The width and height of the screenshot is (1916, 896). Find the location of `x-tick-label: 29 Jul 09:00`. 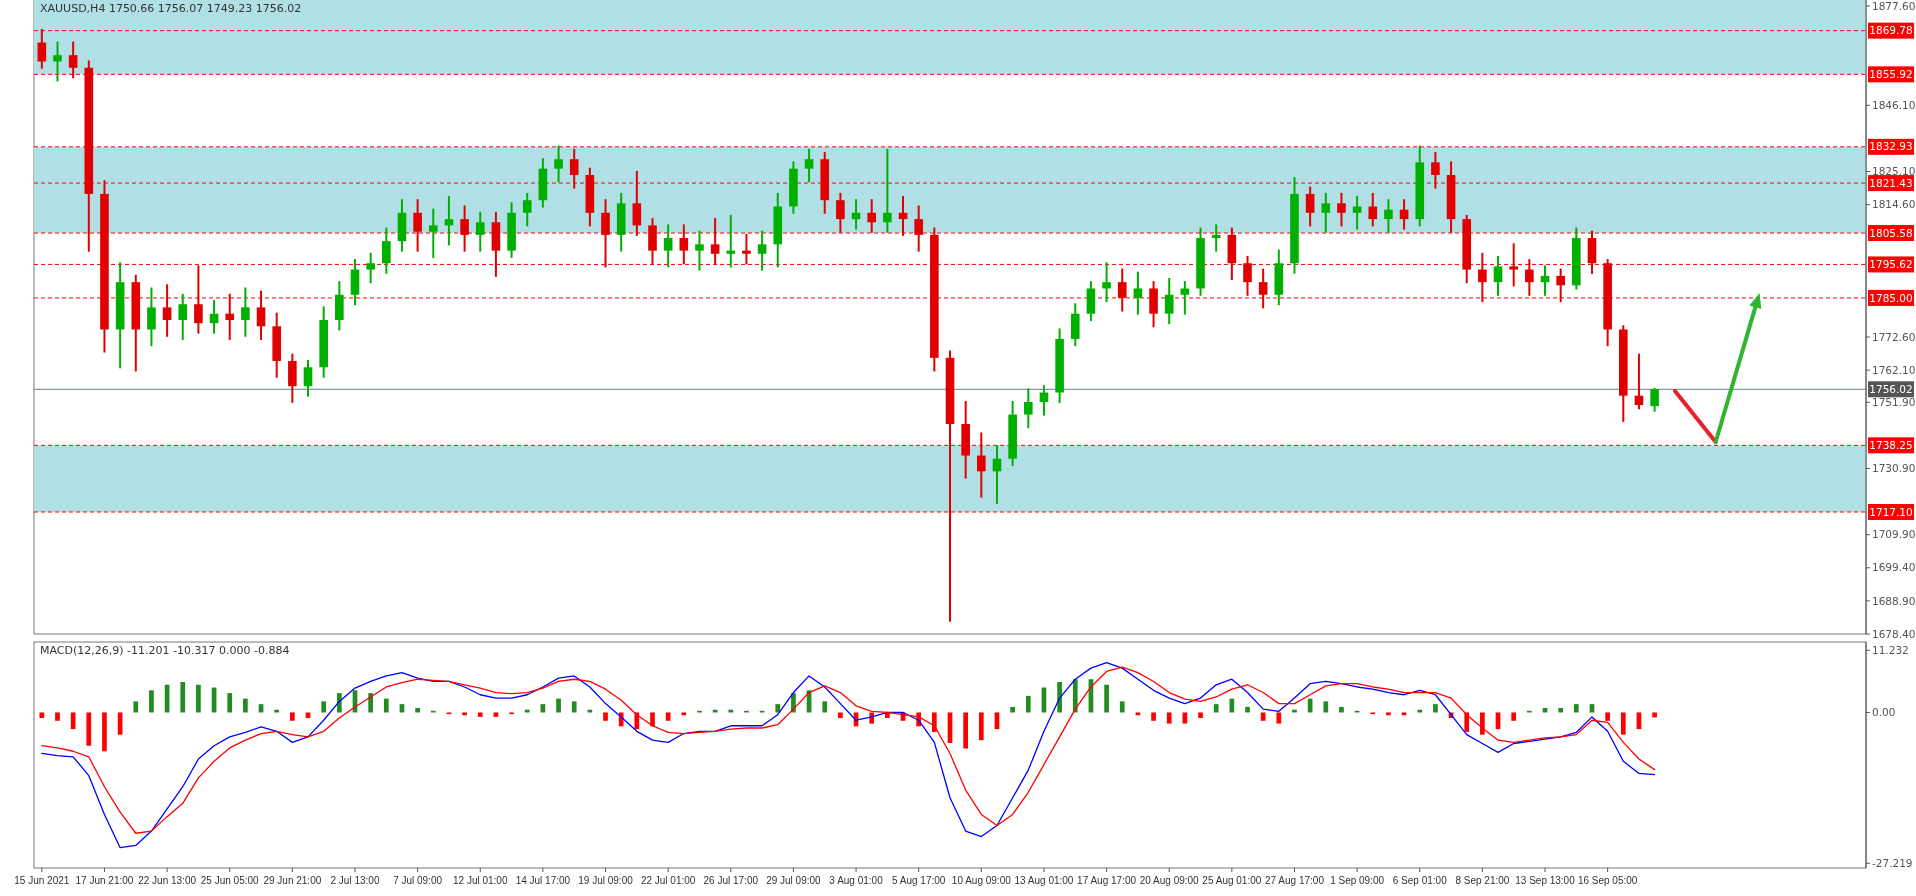

x-tick-label: 29 Jul 09:00 is located at coordinates (794, 880).